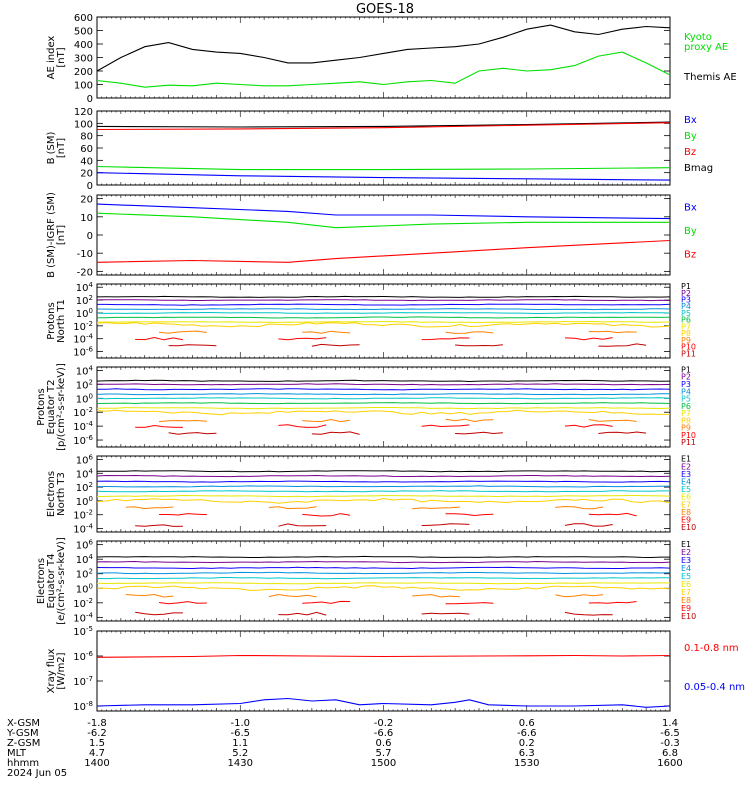 The height and width of the screenshot is (800, 750). I want to click on y-tick-label: 10⁻⁴, so click(83, 339).